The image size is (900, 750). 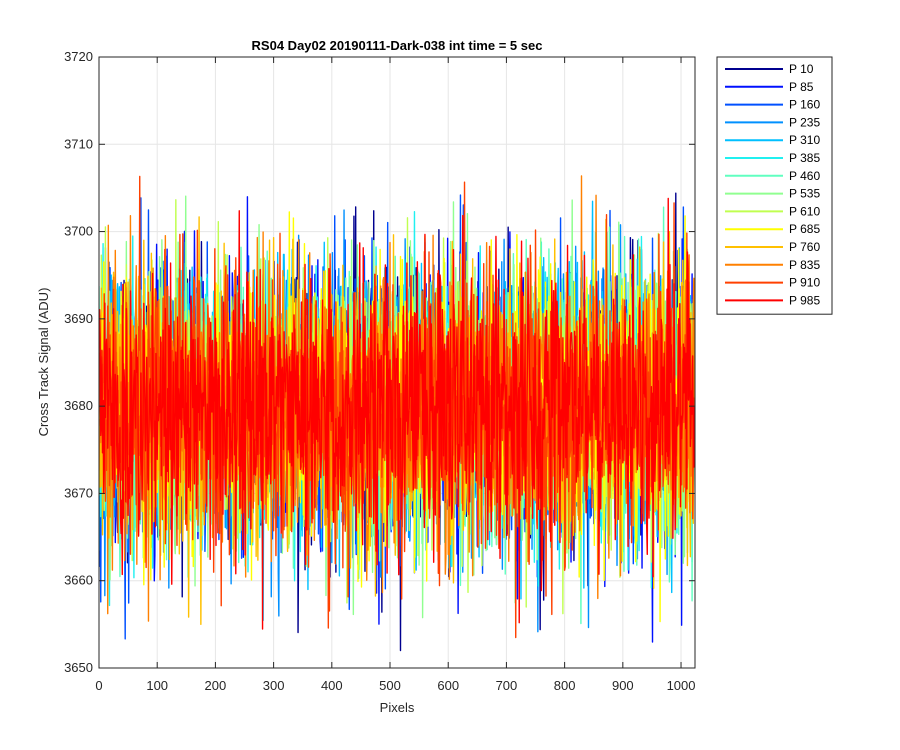 I want to click on y-tick-label: 3680, so click(x=78, y=405).